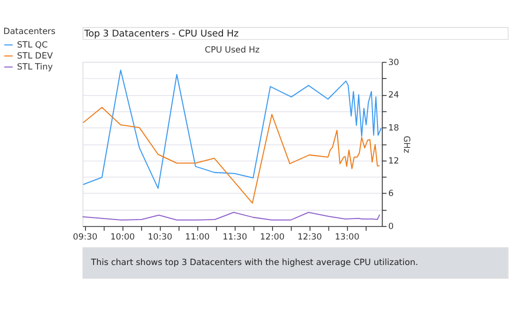 The width and height of the screenshot is (512, 323). I want to click on y-tick-label: 30, so click(394, 63).